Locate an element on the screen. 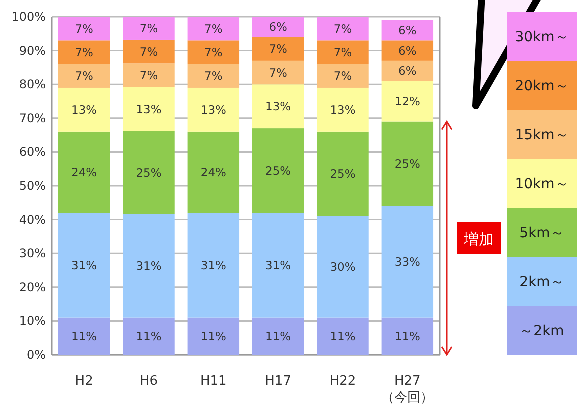  y-tick-label: 30% is located at coordinates (32, 253).